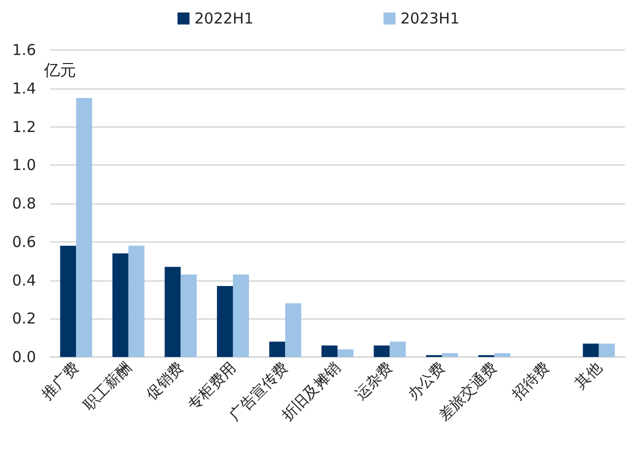  What do you see at coordinates (24, 127) in the screenshot?
I see `y-tick-label: 1.2` at bounding box center [24, 127].